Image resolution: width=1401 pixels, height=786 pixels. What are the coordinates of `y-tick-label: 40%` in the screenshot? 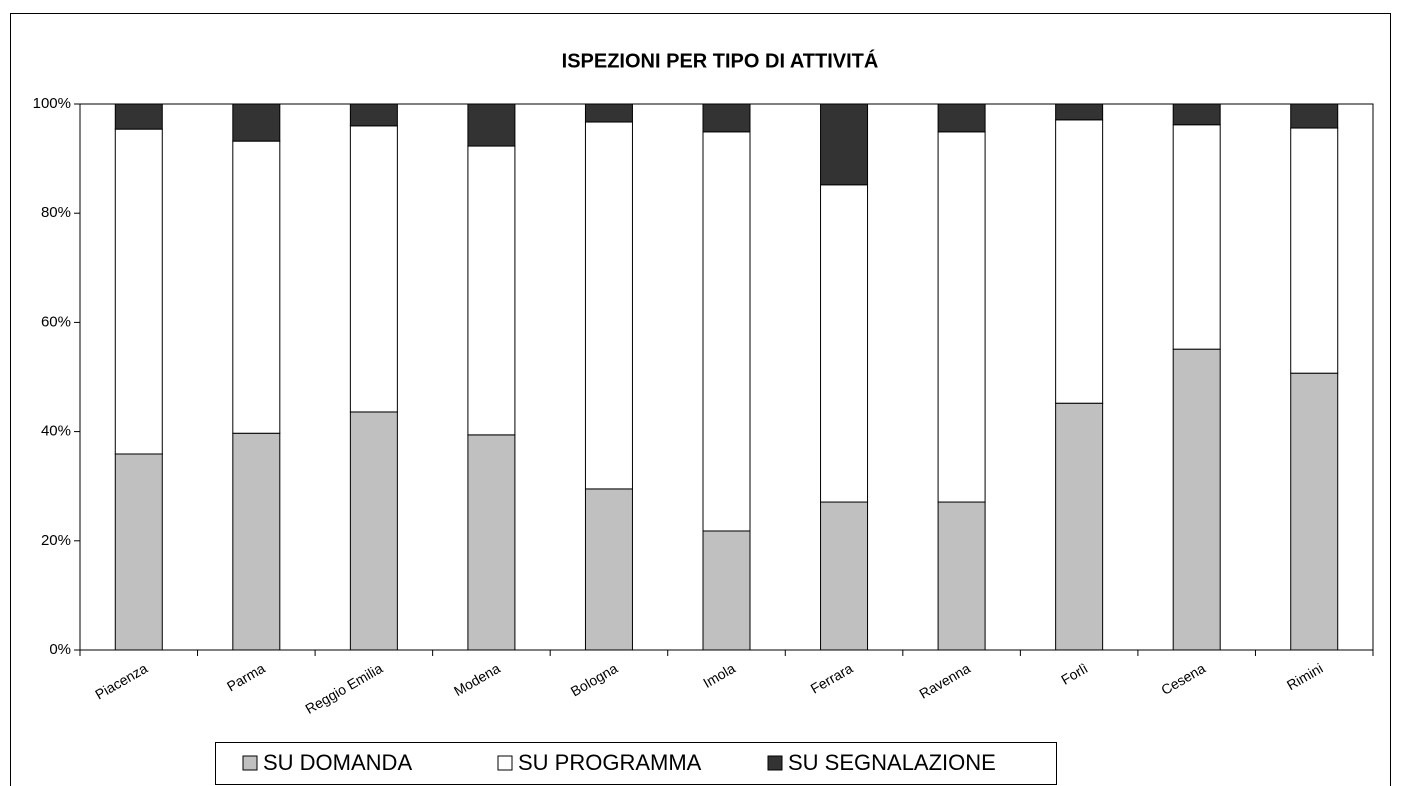 It's located at (56, 431).